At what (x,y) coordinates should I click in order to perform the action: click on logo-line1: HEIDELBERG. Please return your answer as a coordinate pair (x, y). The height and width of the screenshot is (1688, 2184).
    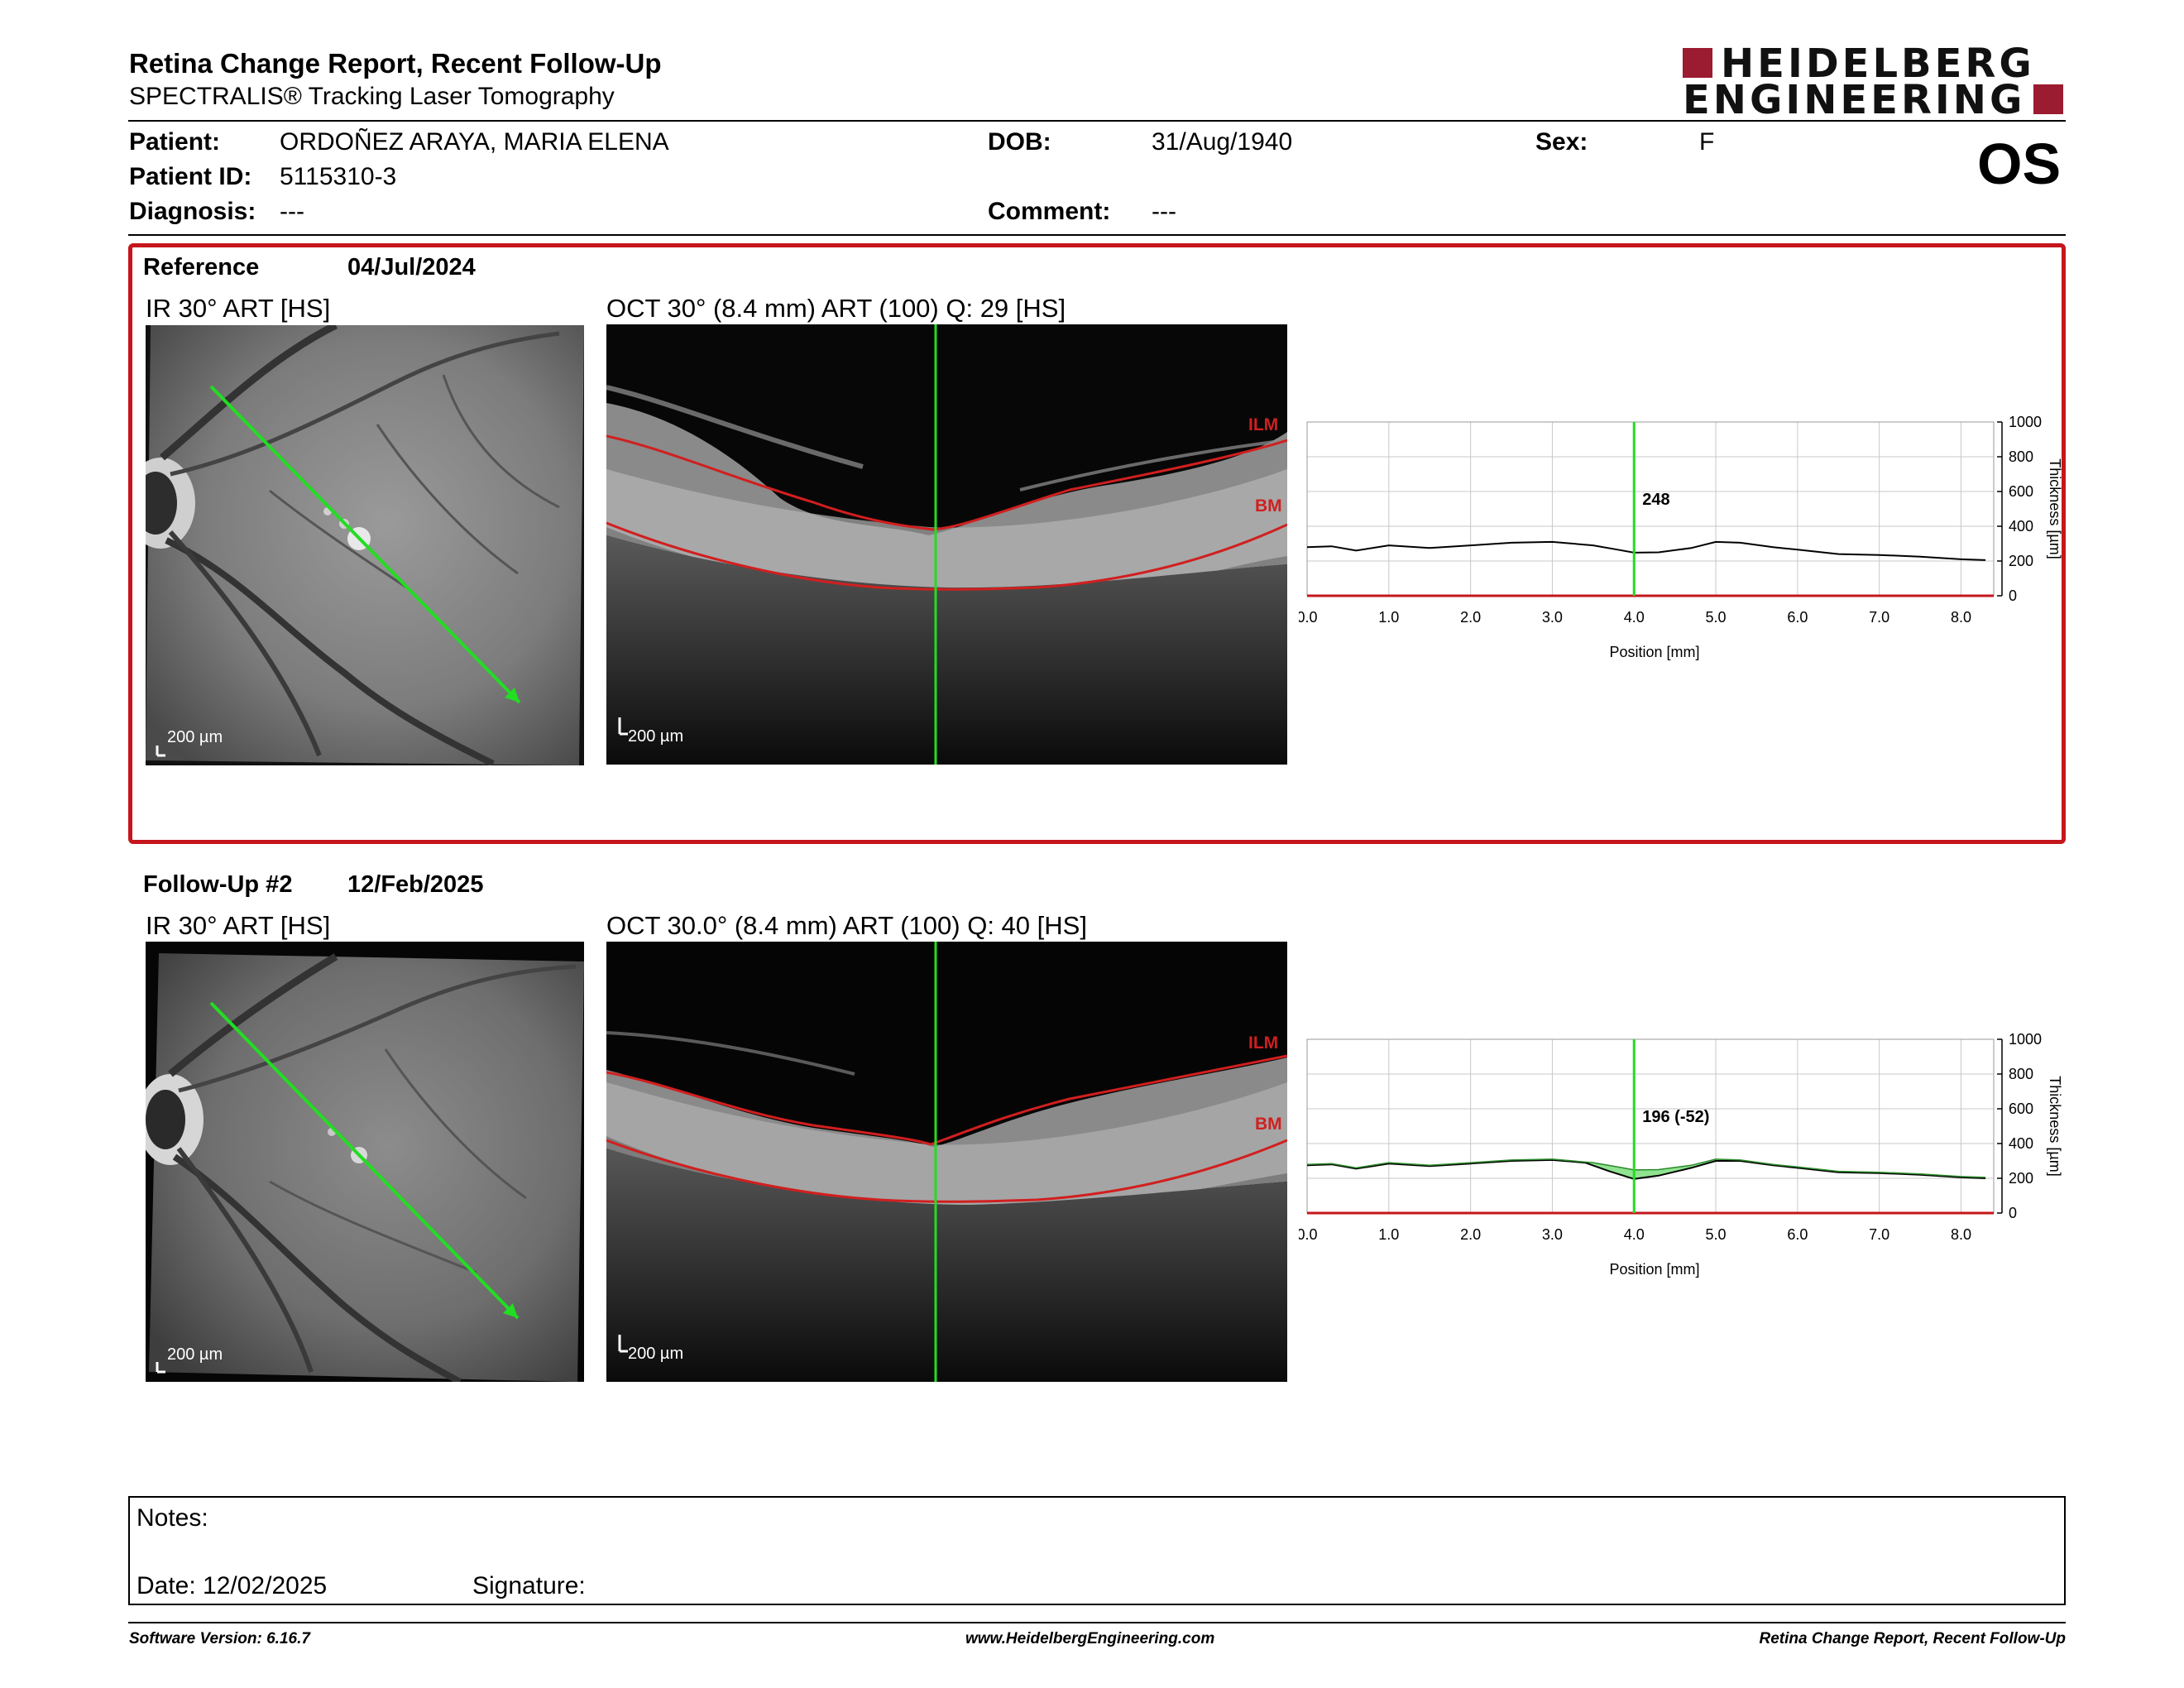
    Looking at the image, I should click on (1878, 64).